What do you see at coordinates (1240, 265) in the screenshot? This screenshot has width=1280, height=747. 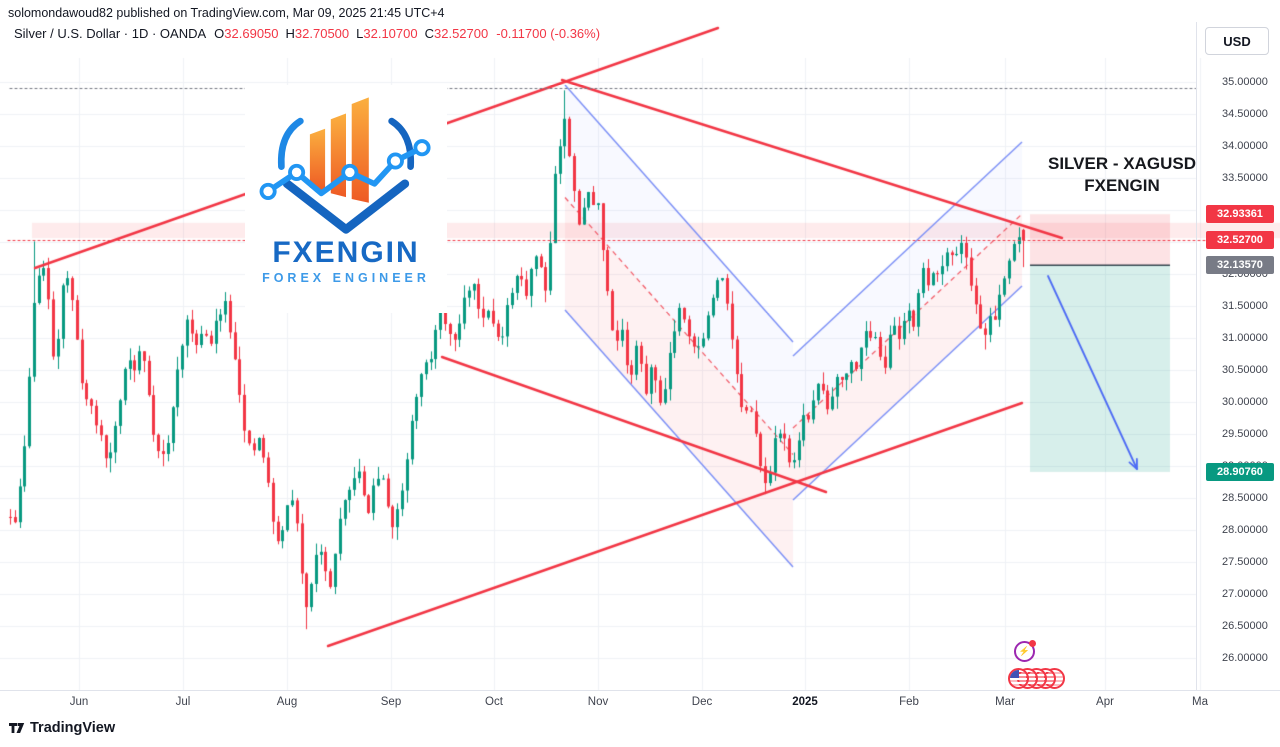 I see `price-tag: 32.13570` at bounding box center [1240, 265].